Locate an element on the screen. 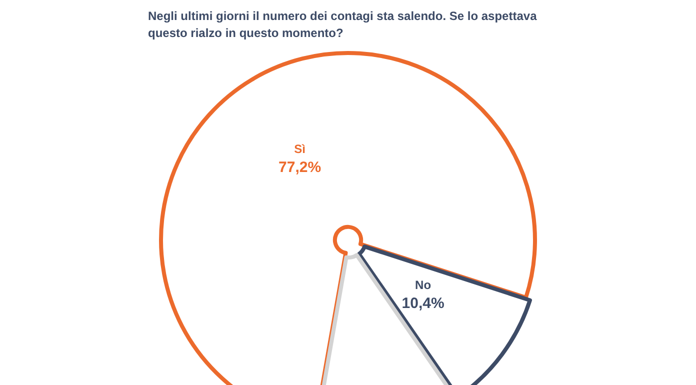  slice-label: Sì is located at coordinates (300, 149).